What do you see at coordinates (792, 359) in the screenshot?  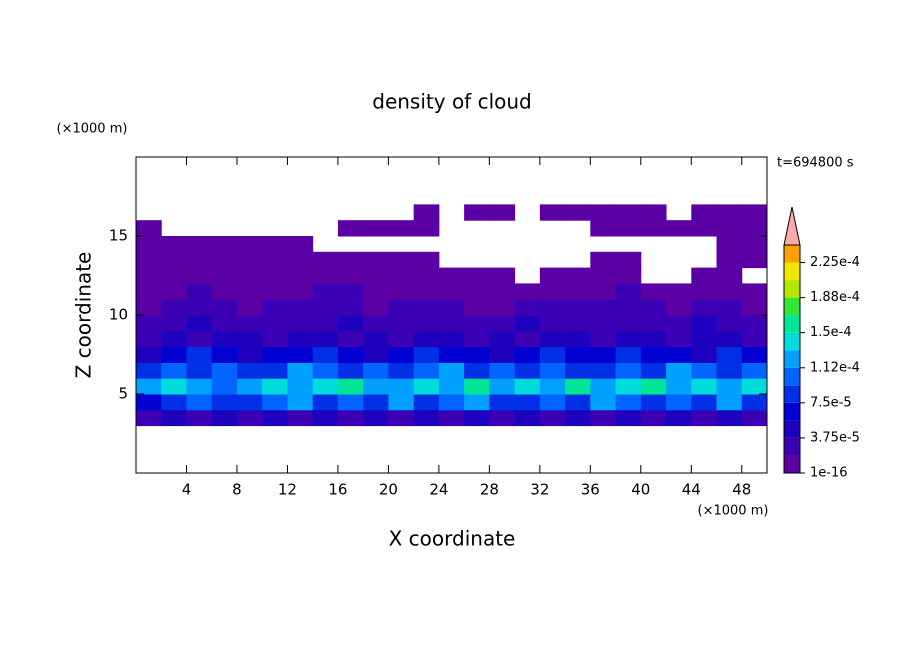 I see `colorbar-frame` at bounding box center [792, 359].